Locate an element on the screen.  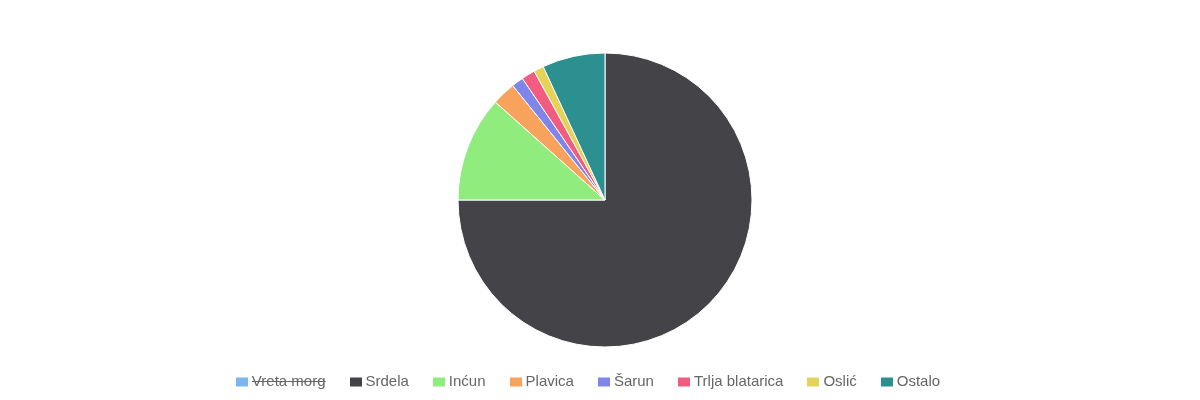
legend-label: Oslić is located at coordinates (840, 380).